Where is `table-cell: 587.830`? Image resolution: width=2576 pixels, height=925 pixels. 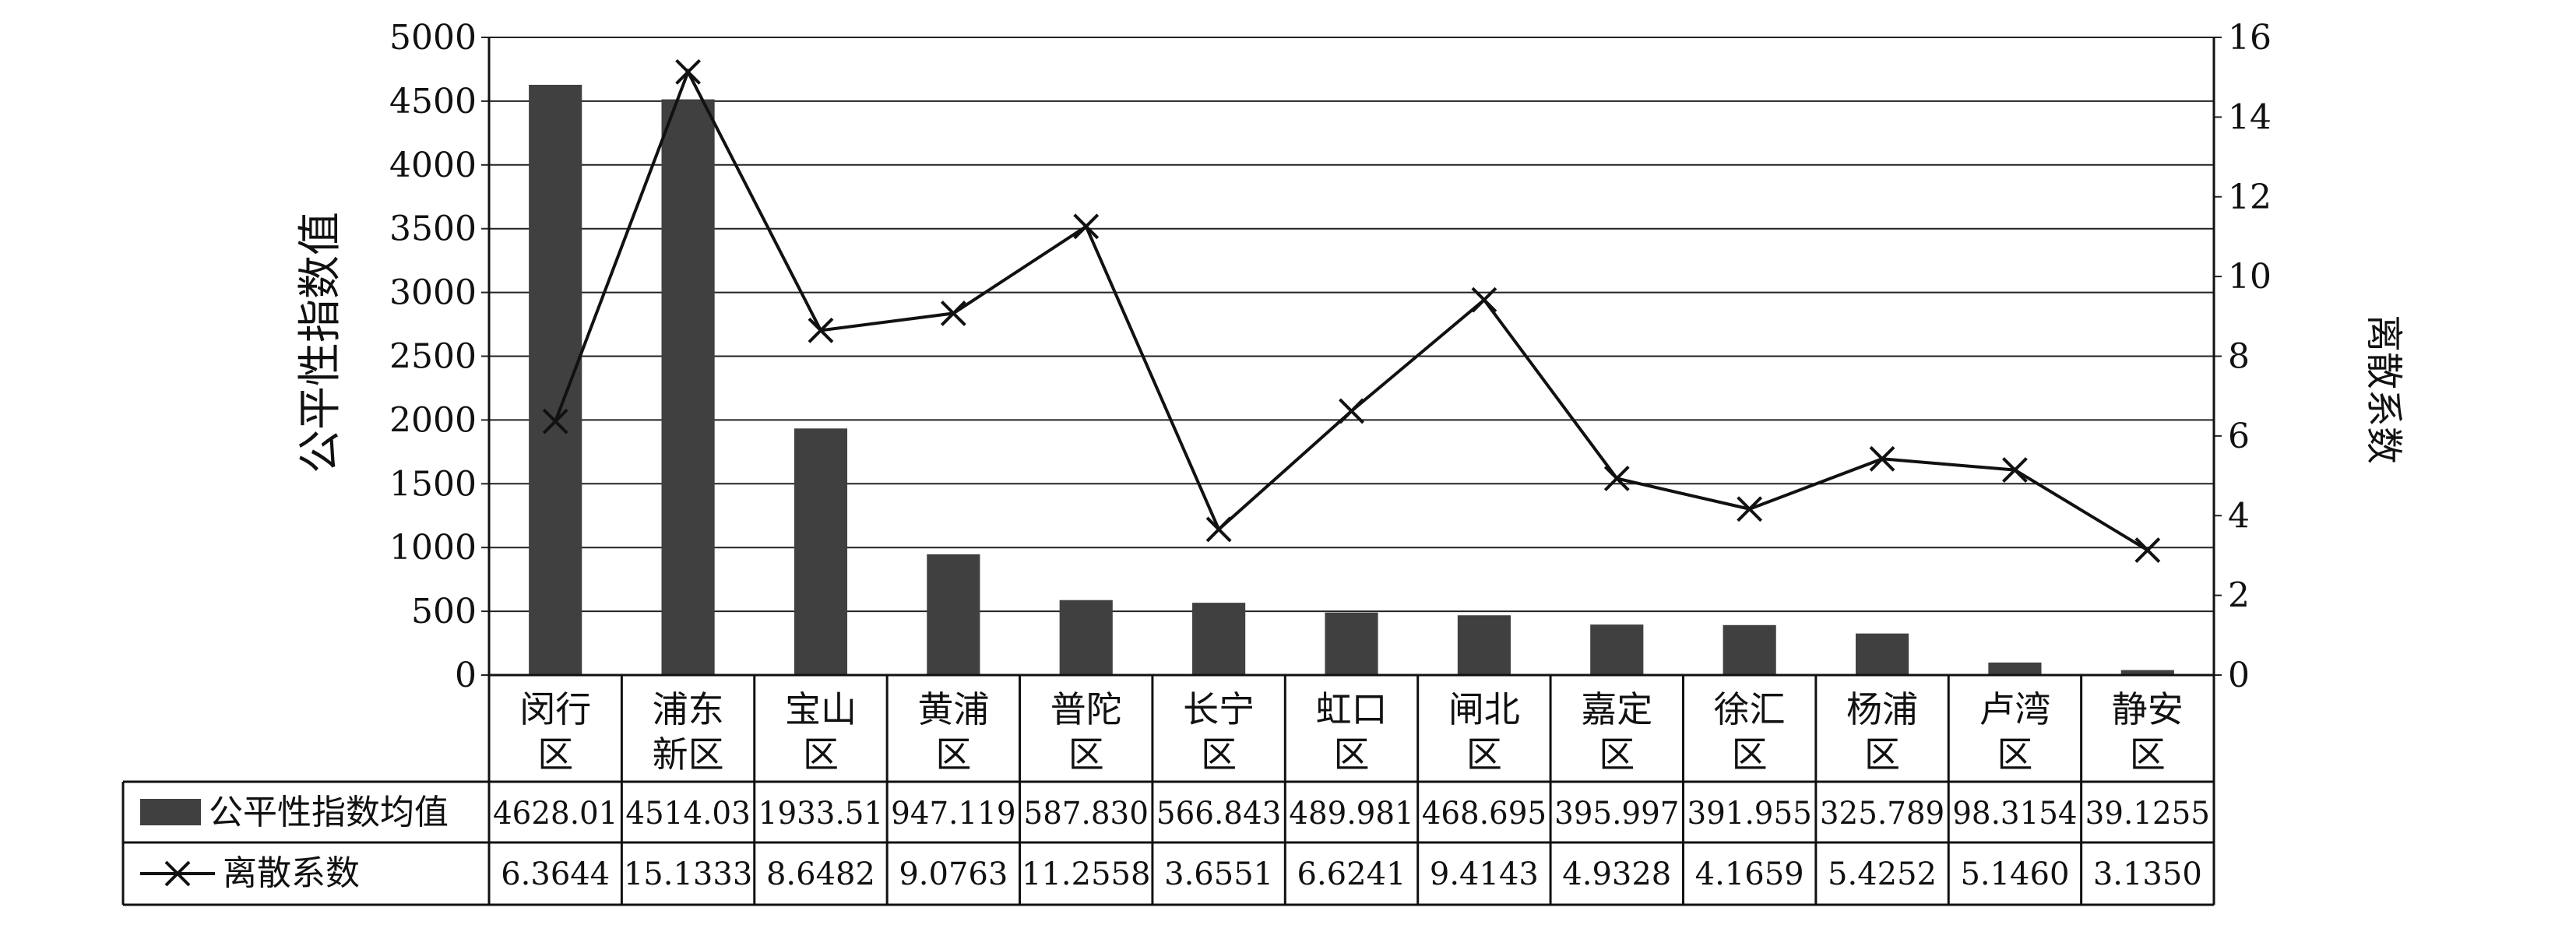 table-cell: 587.830 is located at coordinates (1086, 814).